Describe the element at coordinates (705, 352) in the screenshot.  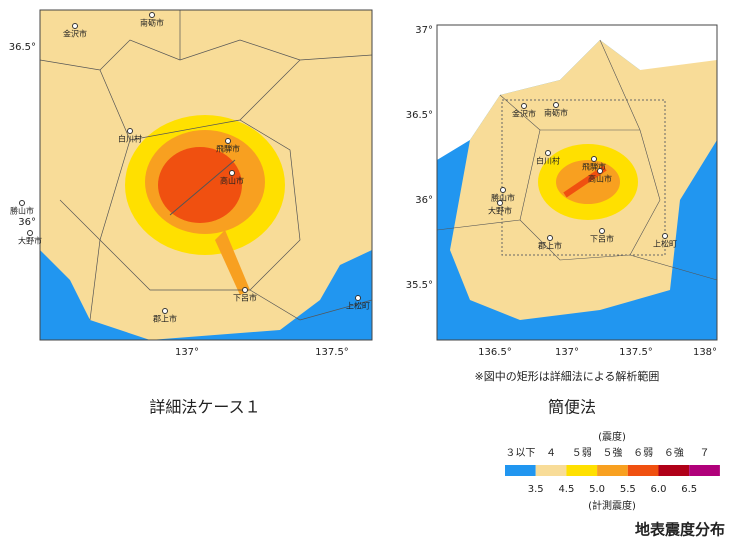
I see `lon-label: 138°` at that location.